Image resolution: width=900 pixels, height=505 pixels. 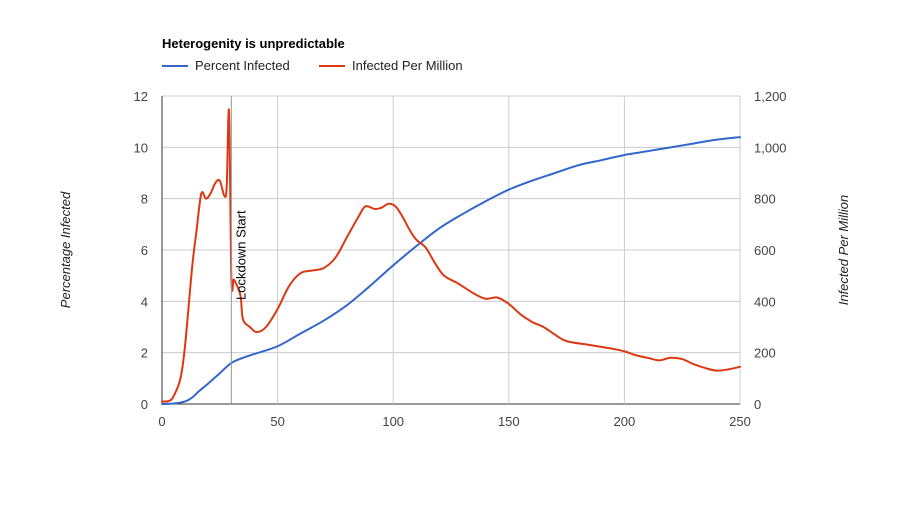 I want to click on right-axis-tick-label: 0, so click(x=757, y=404).